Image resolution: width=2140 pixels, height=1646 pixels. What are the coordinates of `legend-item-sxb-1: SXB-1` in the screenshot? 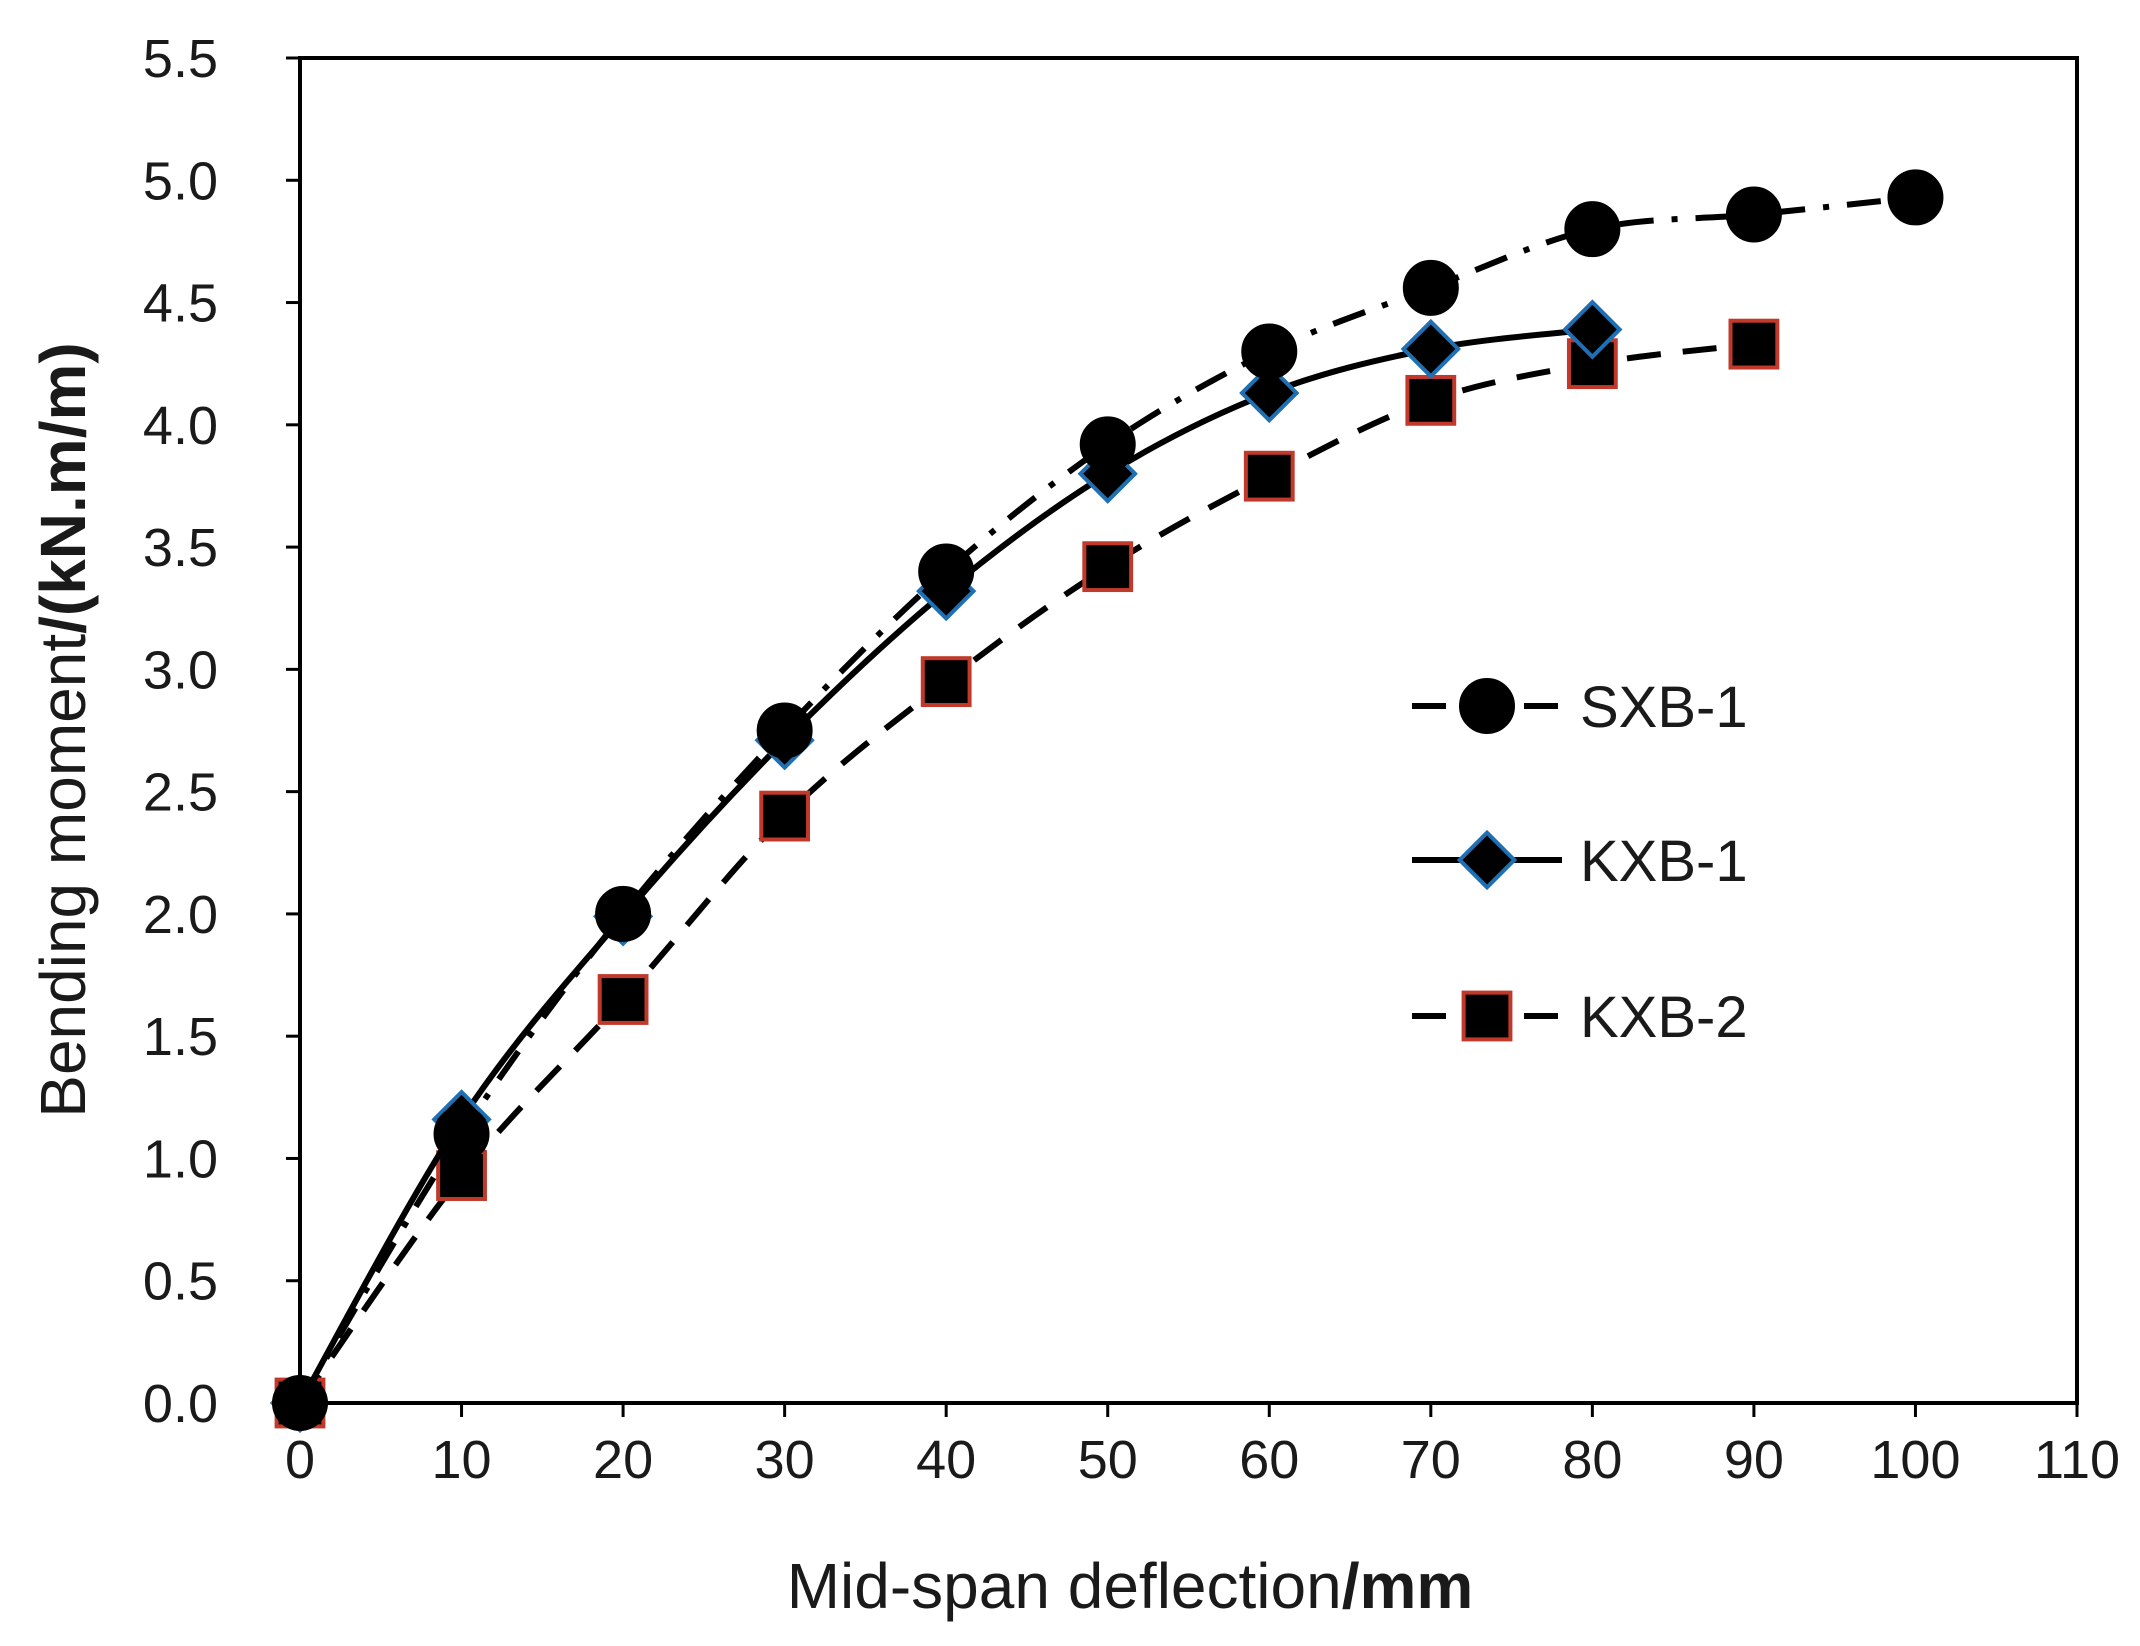 It's located at (1580, 707).